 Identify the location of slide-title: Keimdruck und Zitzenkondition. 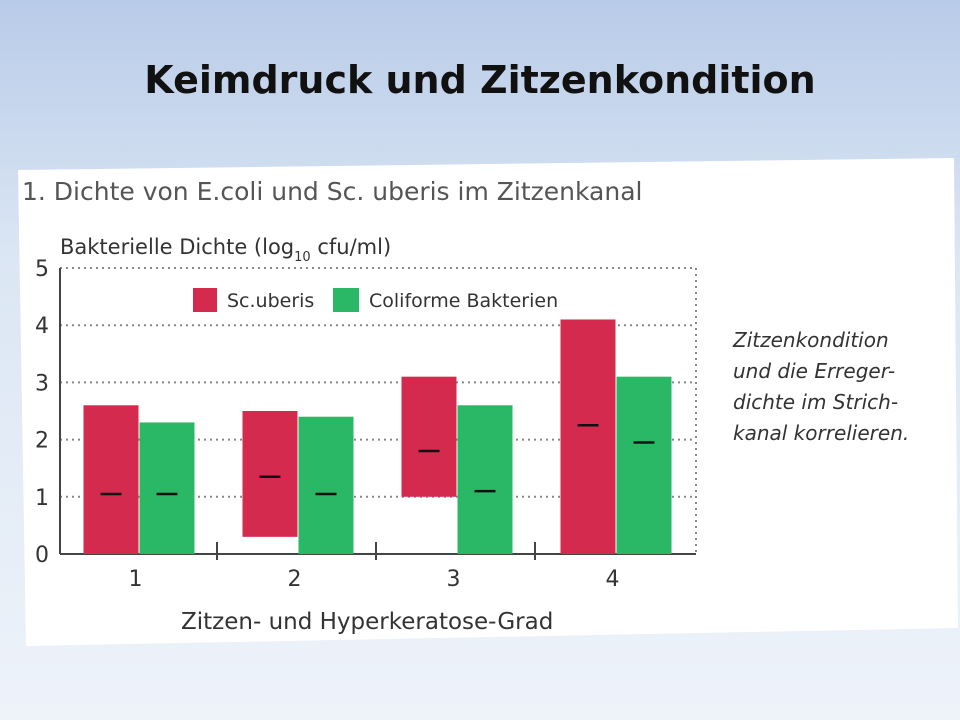
(480, 80).